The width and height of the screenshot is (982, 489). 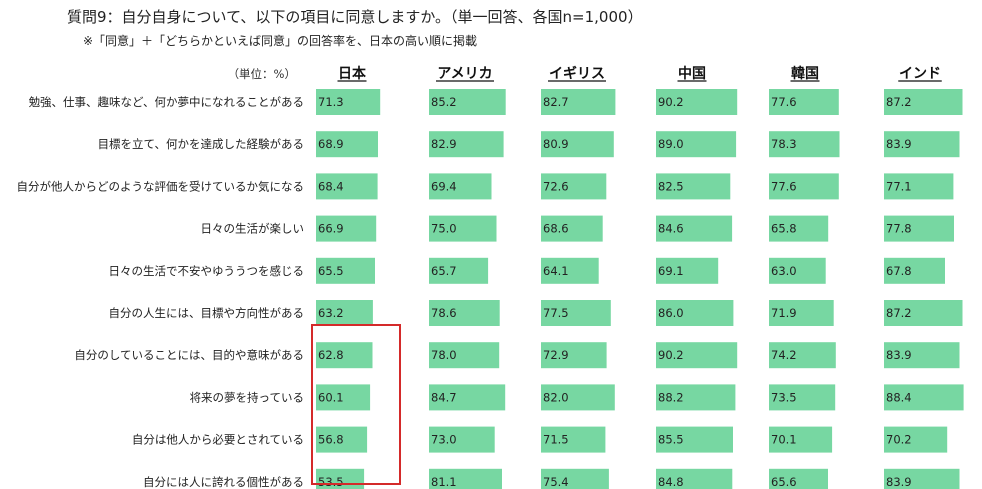 I want to click on category-label: 勉強、仕事、趣味など、何か夢中になれることがある, so click(x=166, y=102).